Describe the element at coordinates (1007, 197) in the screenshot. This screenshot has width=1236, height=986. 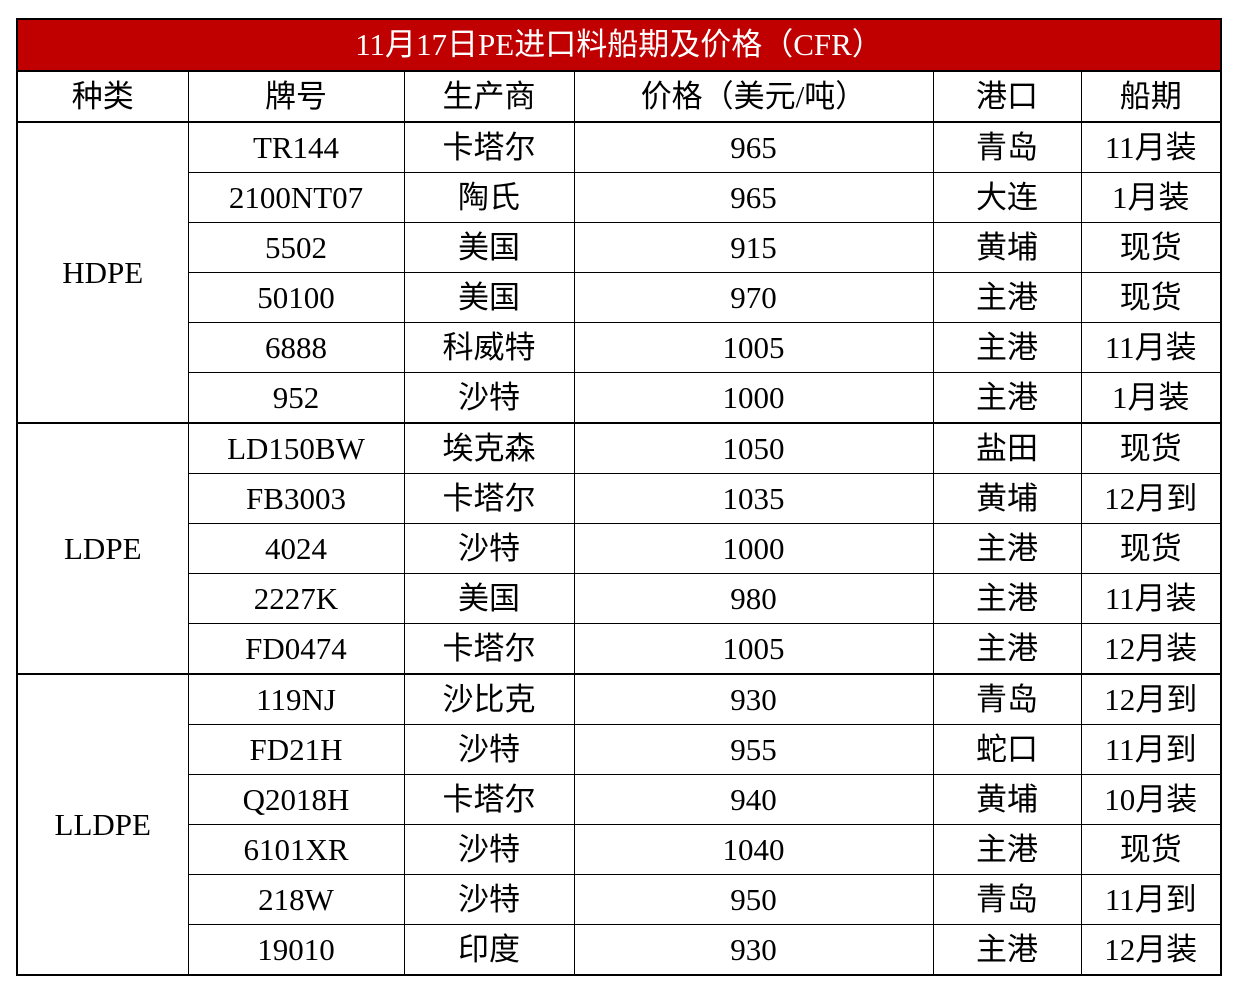
I see `cell: 大连` at that location.